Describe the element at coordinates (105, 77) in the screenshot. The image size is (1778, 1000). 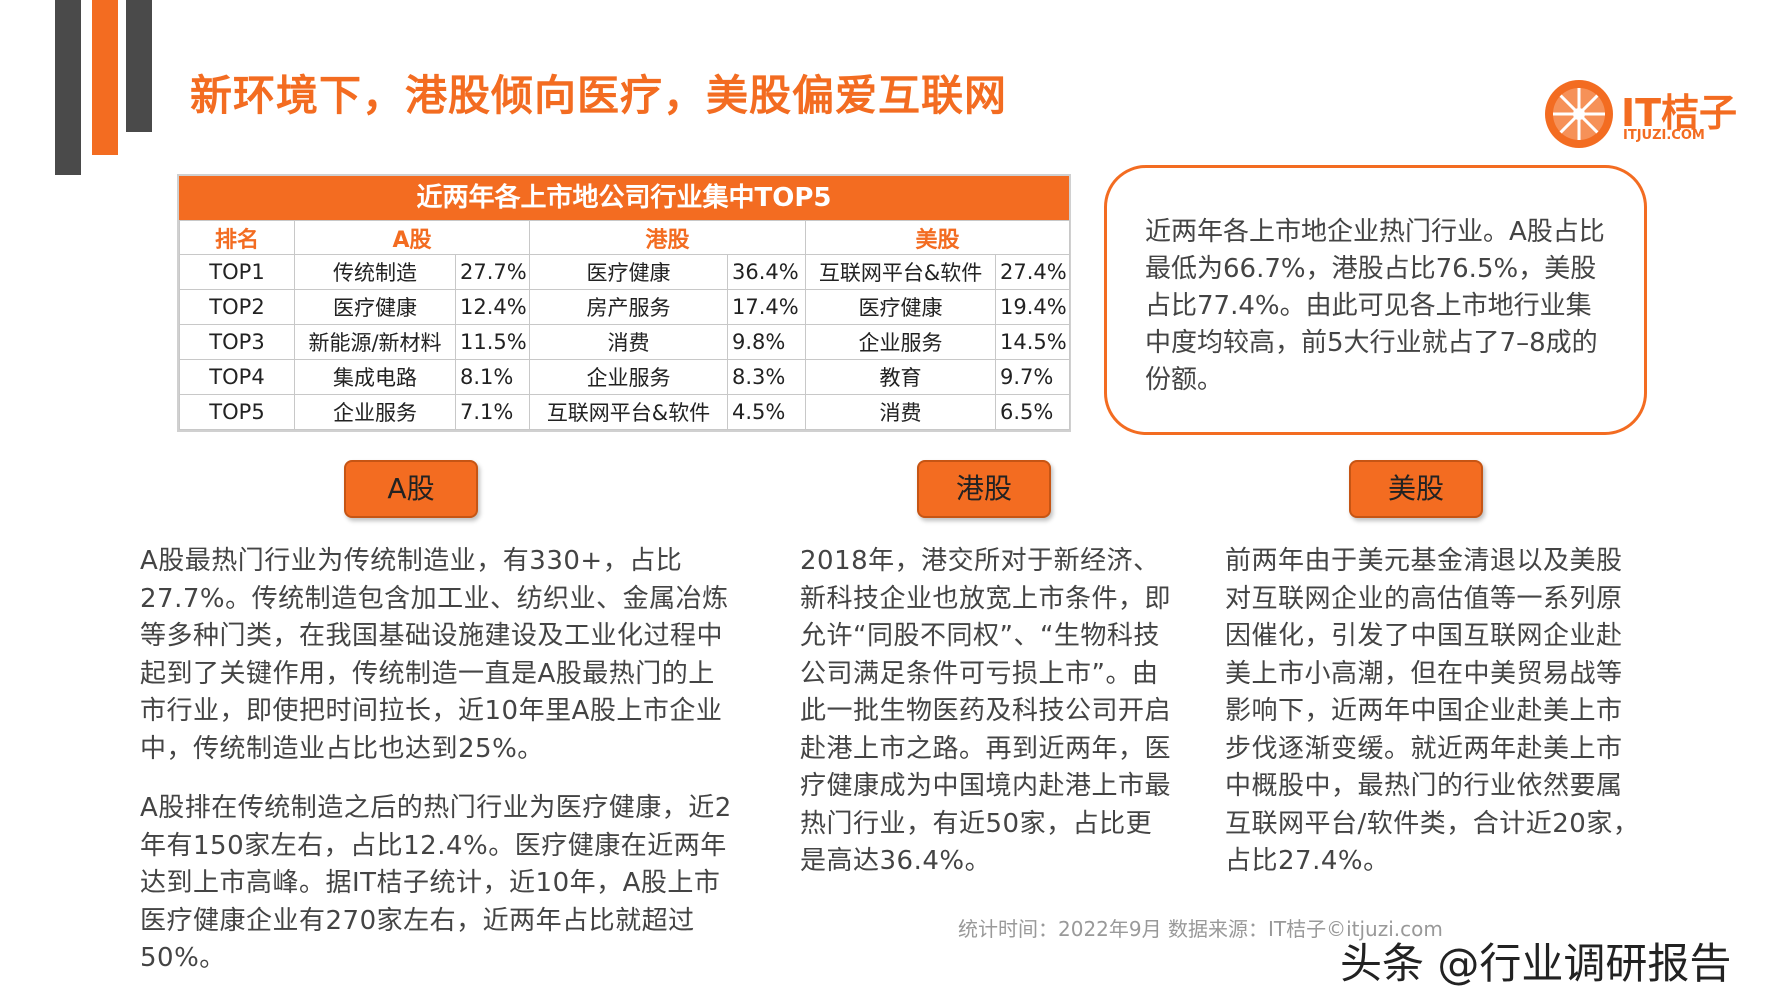
I see `decor-bar-orange` at that location.